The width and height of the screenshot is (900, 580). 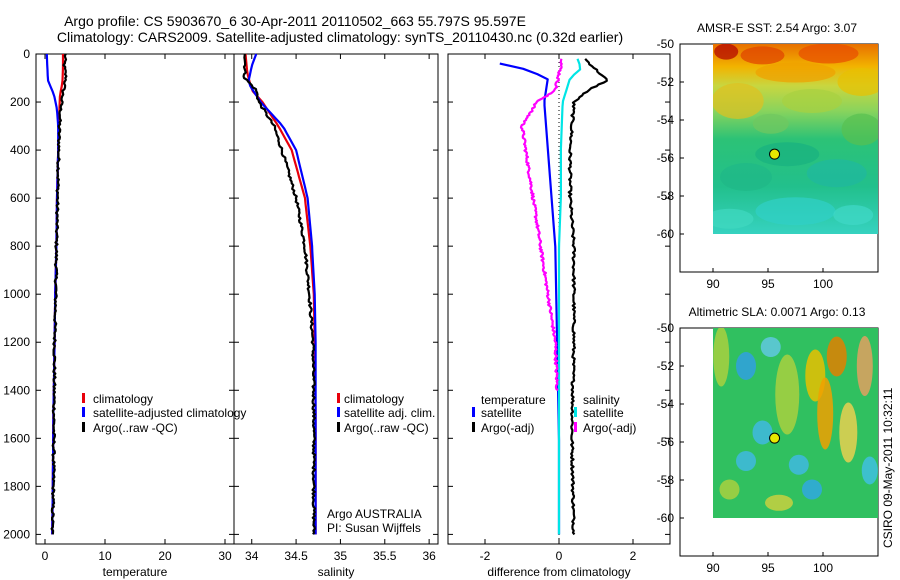 I want to click on sla-map-title: Altimetric SLA: 0.0071 Argo: 0.13, so click(x=777, y=312).